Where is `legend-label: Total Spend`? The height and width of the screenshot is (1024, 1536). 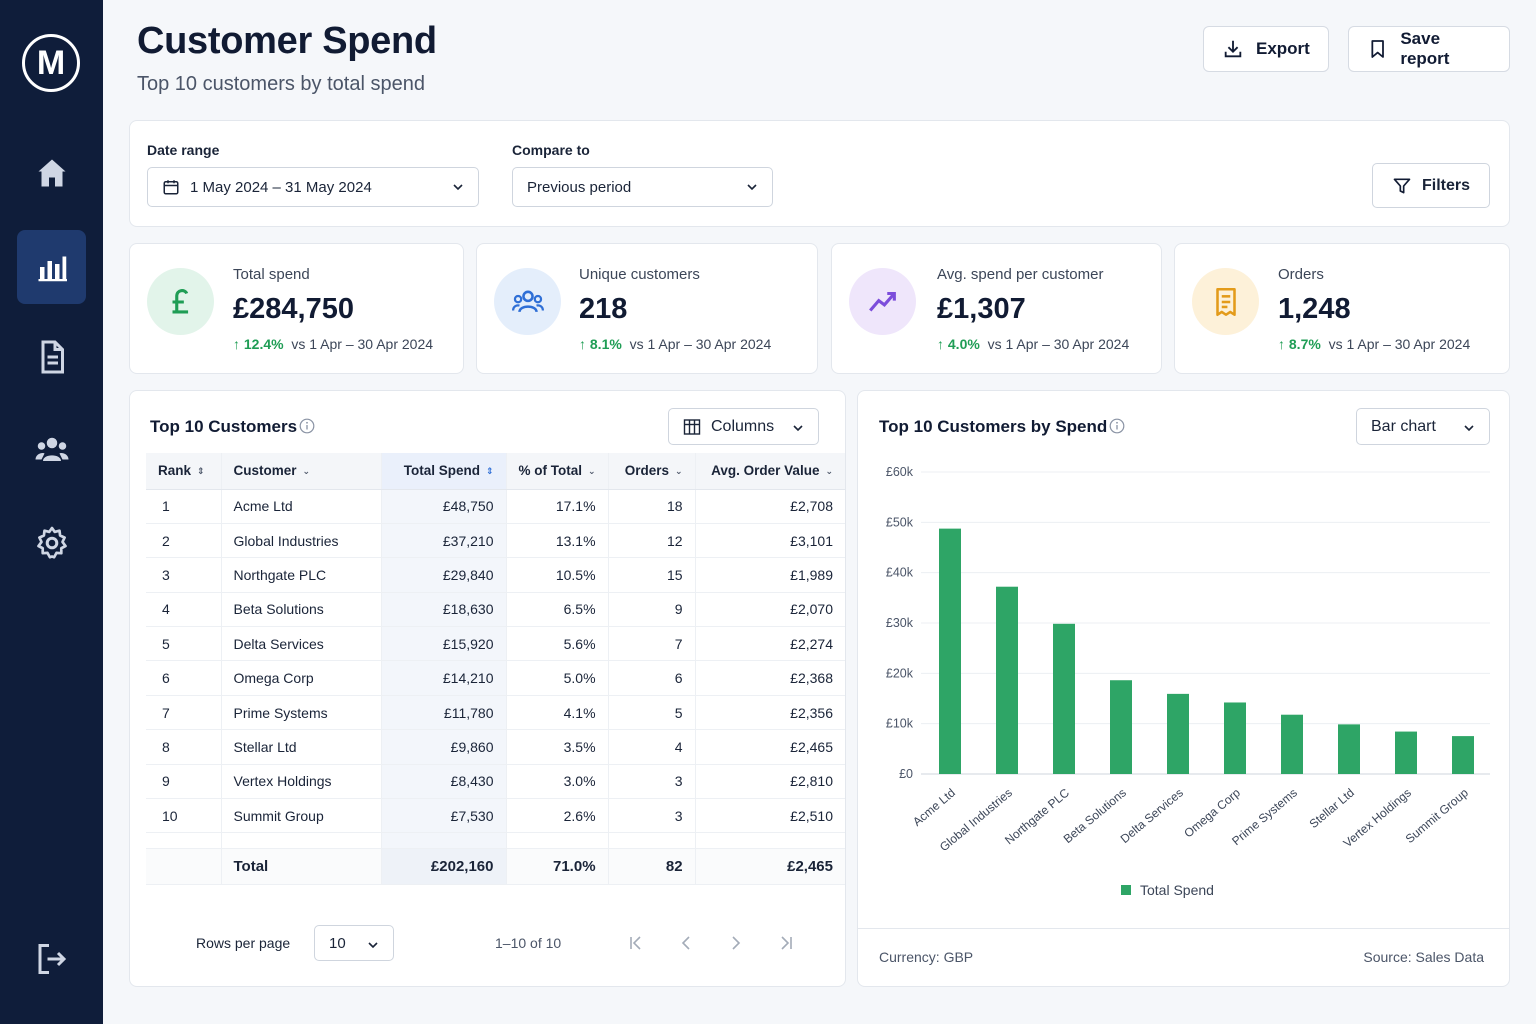
legend-label: Total Spend is located at coordinates (1177, 890).